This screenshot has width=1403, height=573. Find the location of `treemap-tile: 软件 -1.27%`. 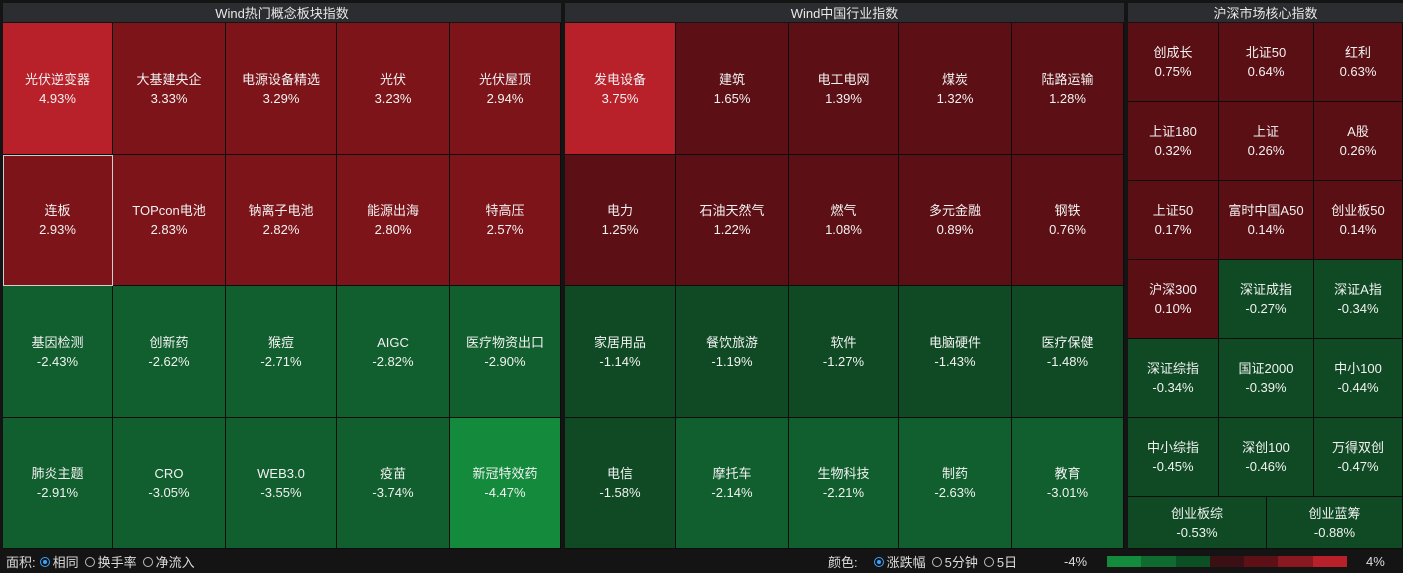

treemap-tile: 软件 -1.27% is located at coordinates (844, 352).